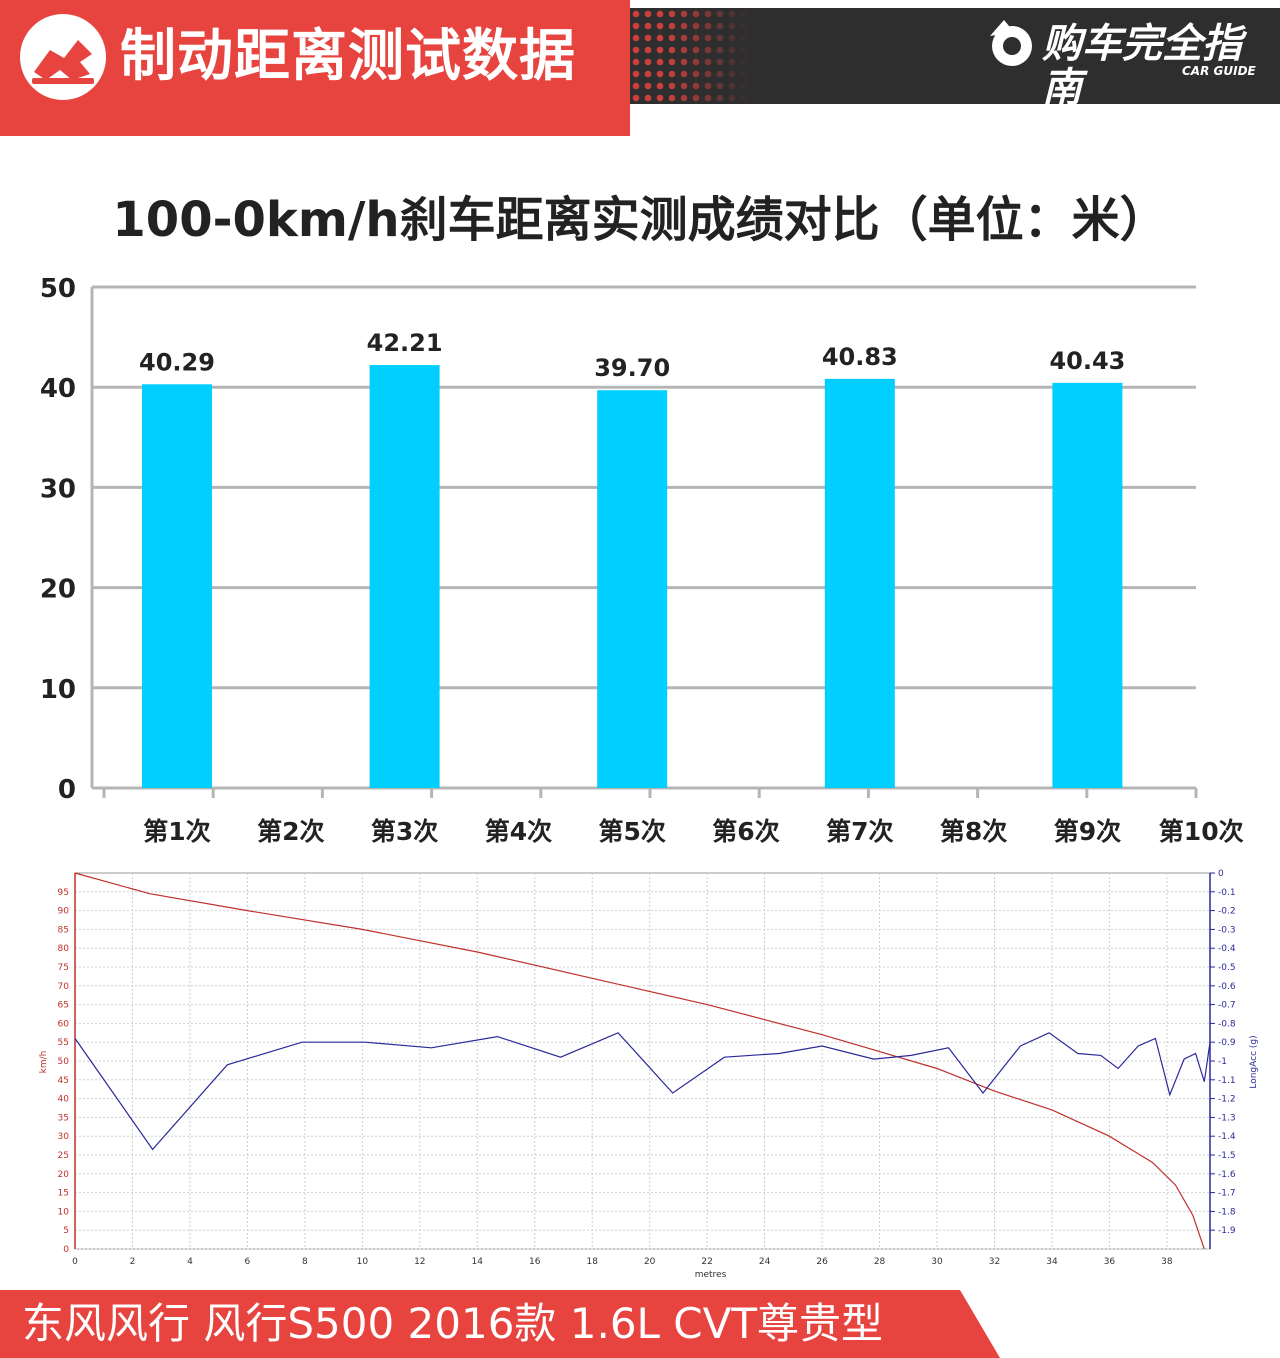 This screenshot has height=1358, width=1280. Describe the element at coordinates (63, 1118) in the screenshot. I see `left-tick-label: 35` at that location.